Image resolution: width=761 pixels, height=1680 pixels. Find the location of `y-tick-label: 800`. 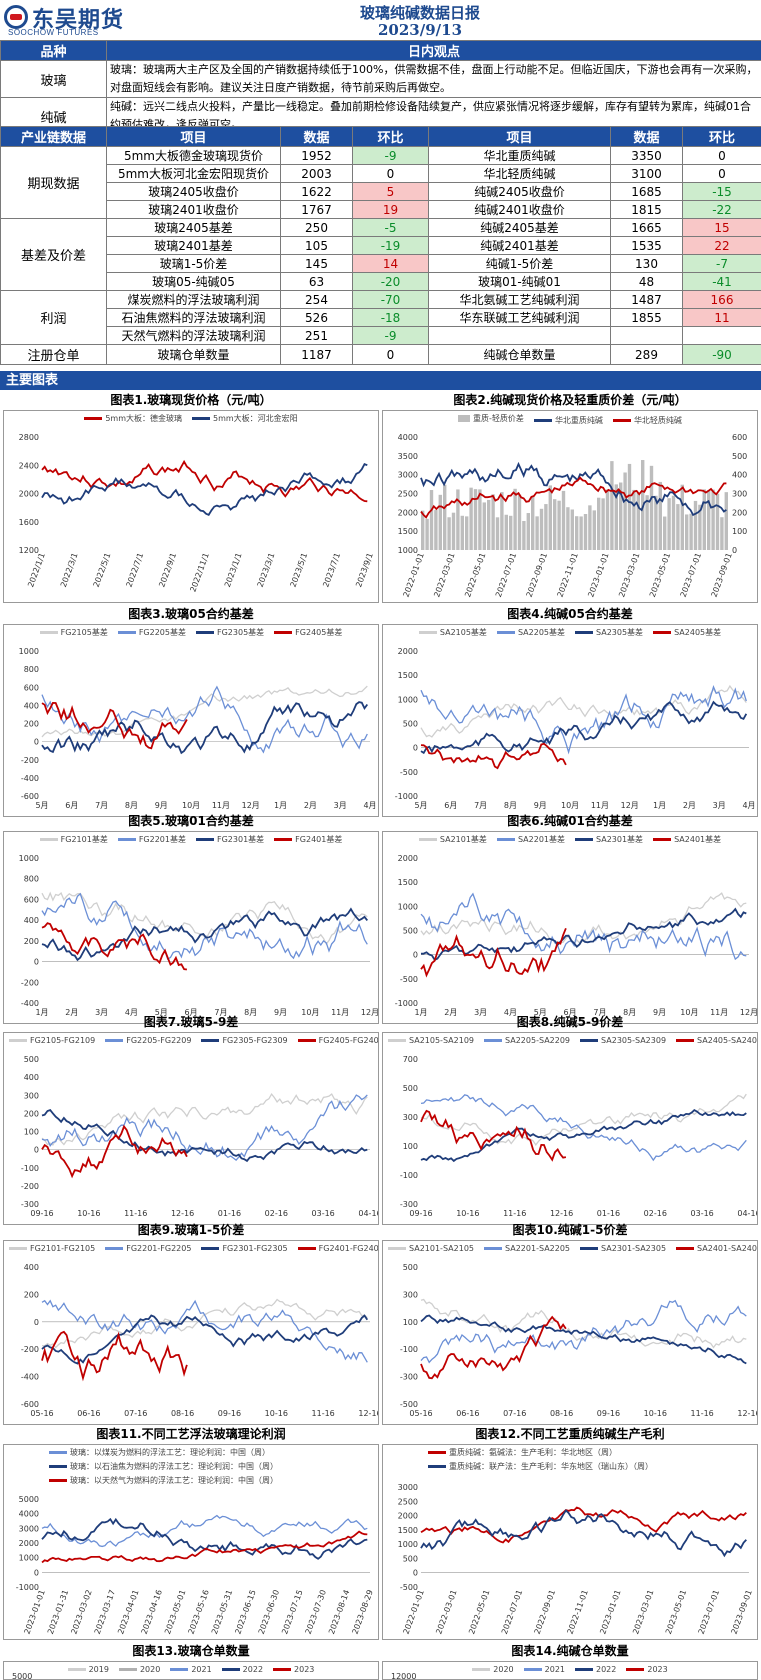

y-tick-label: 800 is located at coordinates (31, 669).